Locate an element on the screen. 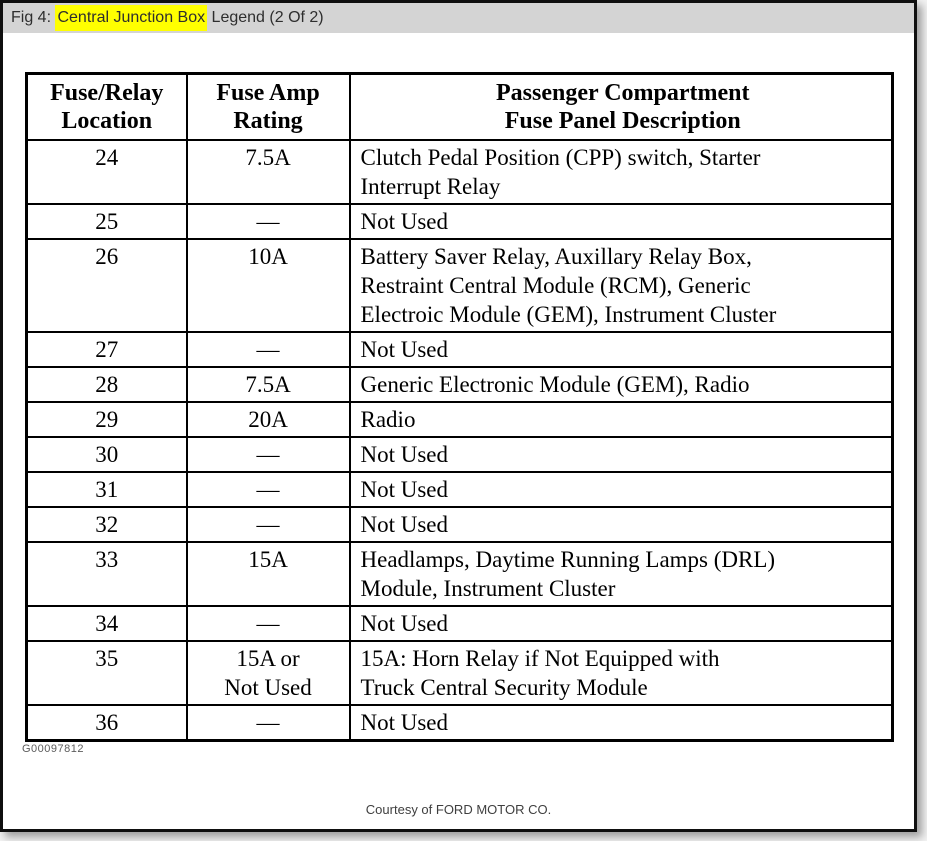 Image resolution: width=927 pixels, height=841 pixels. table-row: 27 — Not Used is located at coordinates (459, 349).